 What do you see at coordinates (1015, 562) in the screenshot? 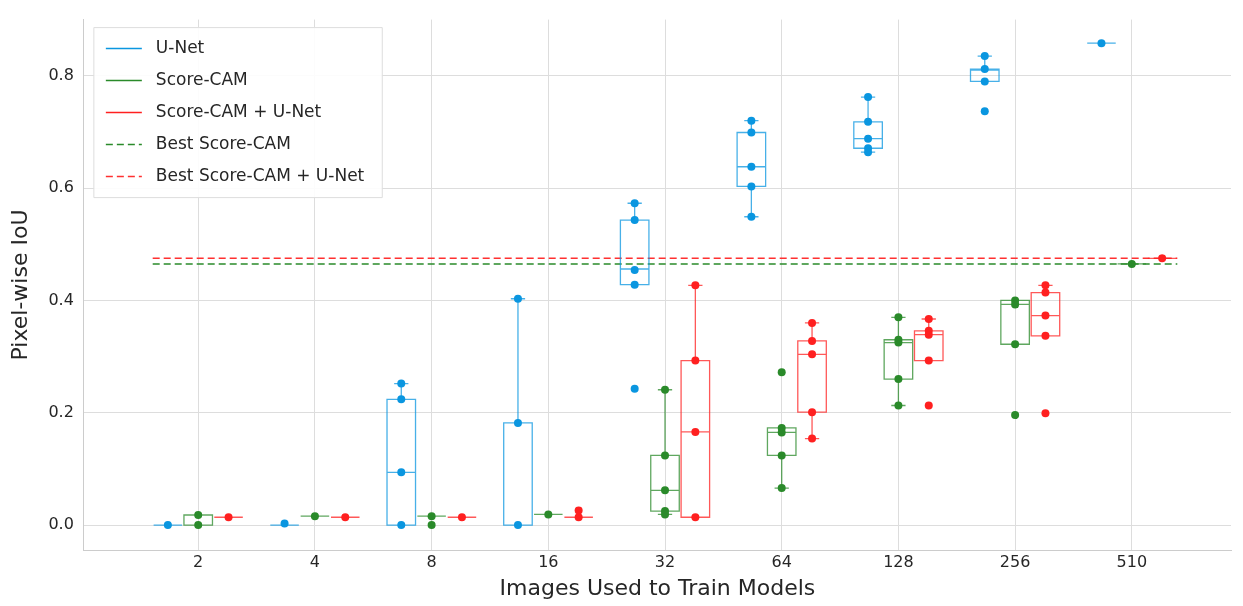
I see `x-tick-label: 256` at bounding box center [1015, 562].